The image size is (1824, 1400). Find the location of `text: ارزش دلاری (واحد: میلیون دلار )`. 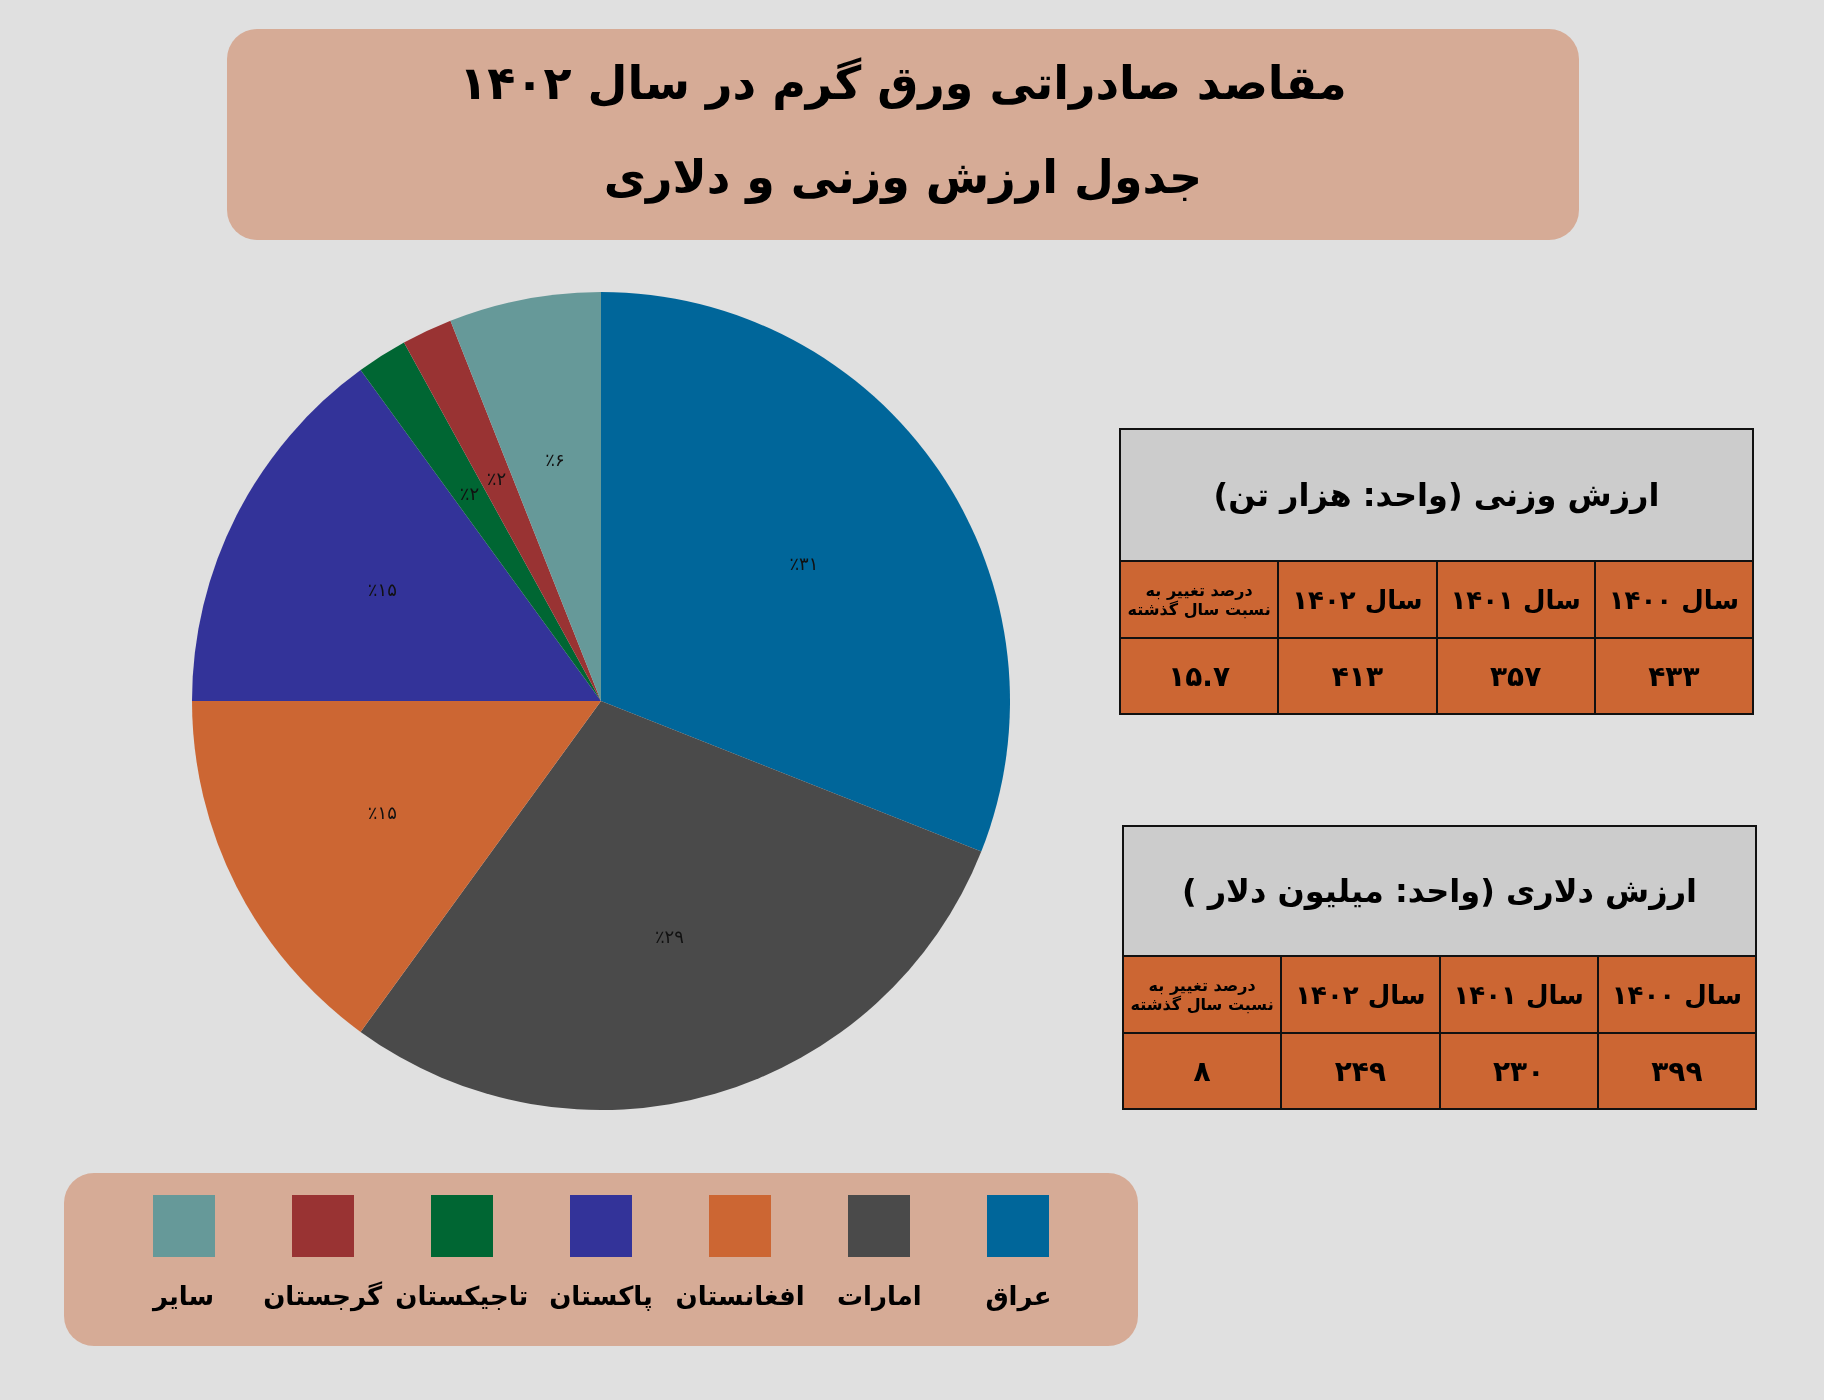

text: ارزش دلاری (واحد: میلیون دلار ) is located at coordinates (1439, 891).